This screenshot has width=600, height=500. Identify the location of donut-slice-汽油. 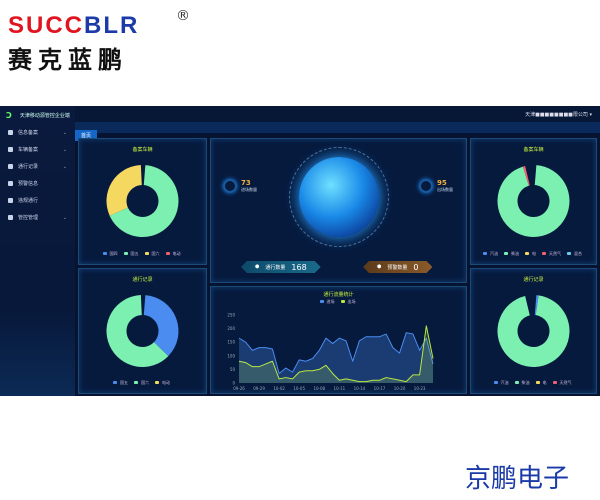
(536, 305).